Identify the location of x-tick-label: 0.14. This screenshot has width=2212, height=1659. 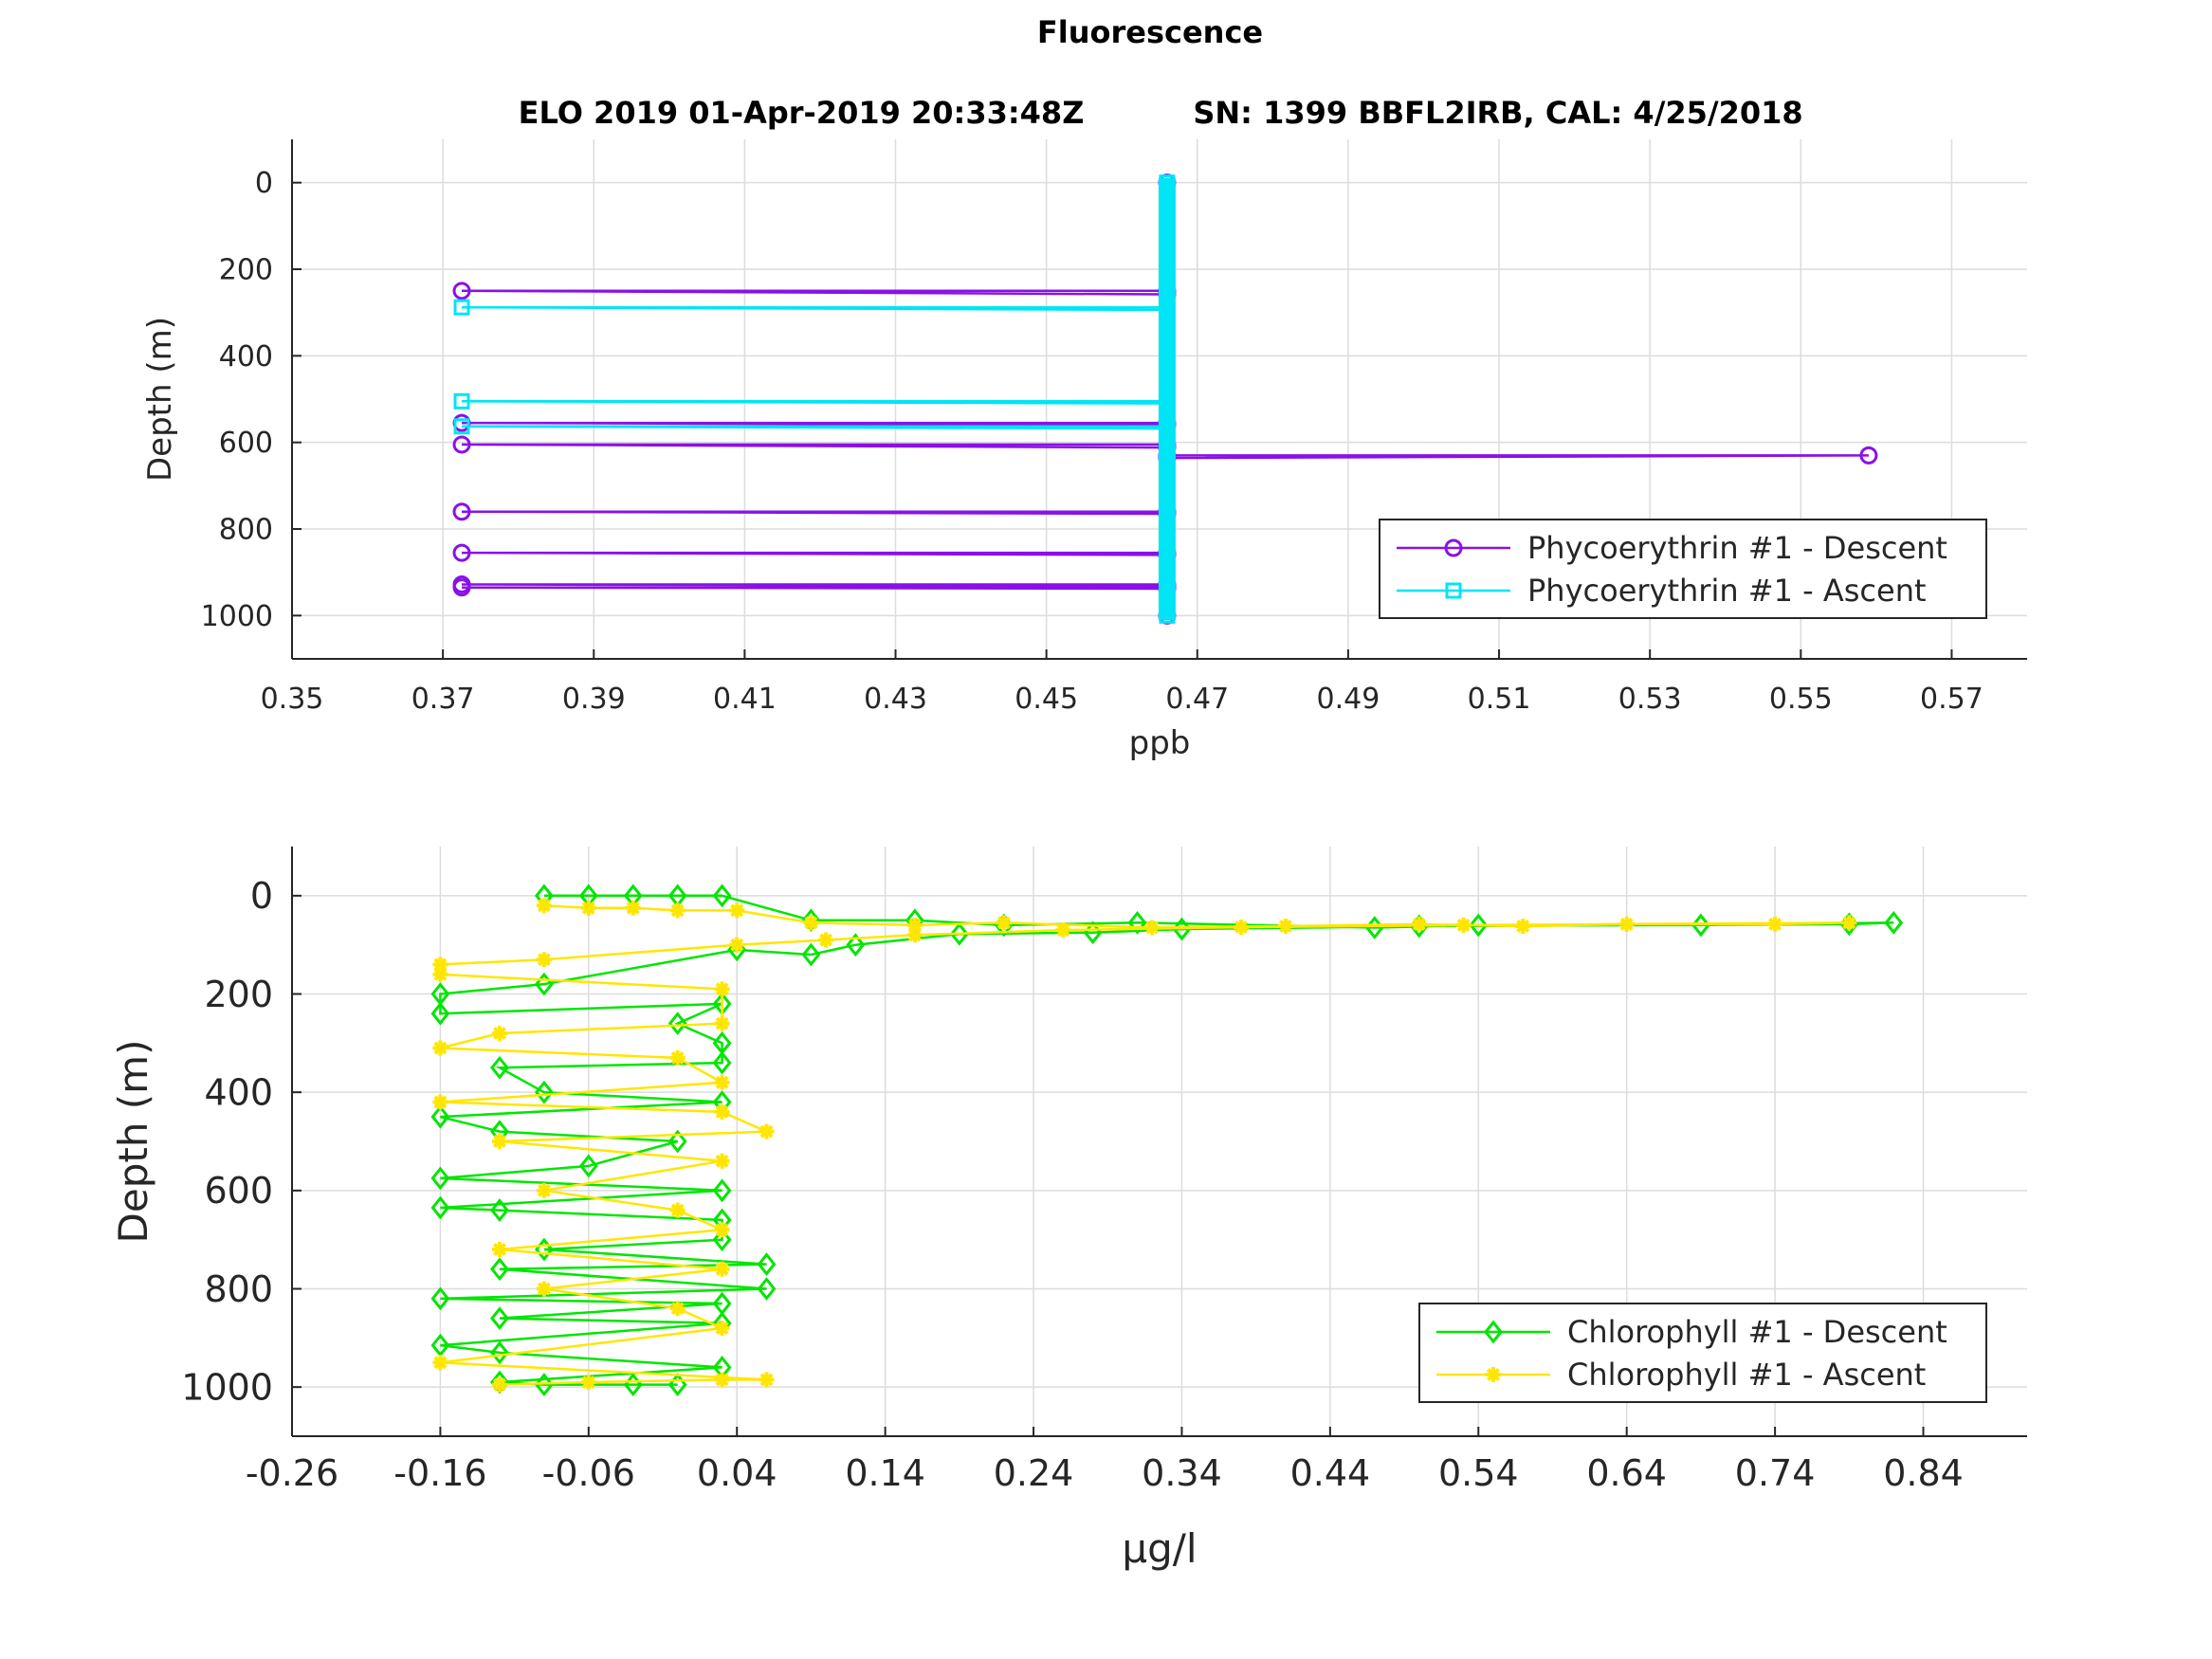
(885, 1473).